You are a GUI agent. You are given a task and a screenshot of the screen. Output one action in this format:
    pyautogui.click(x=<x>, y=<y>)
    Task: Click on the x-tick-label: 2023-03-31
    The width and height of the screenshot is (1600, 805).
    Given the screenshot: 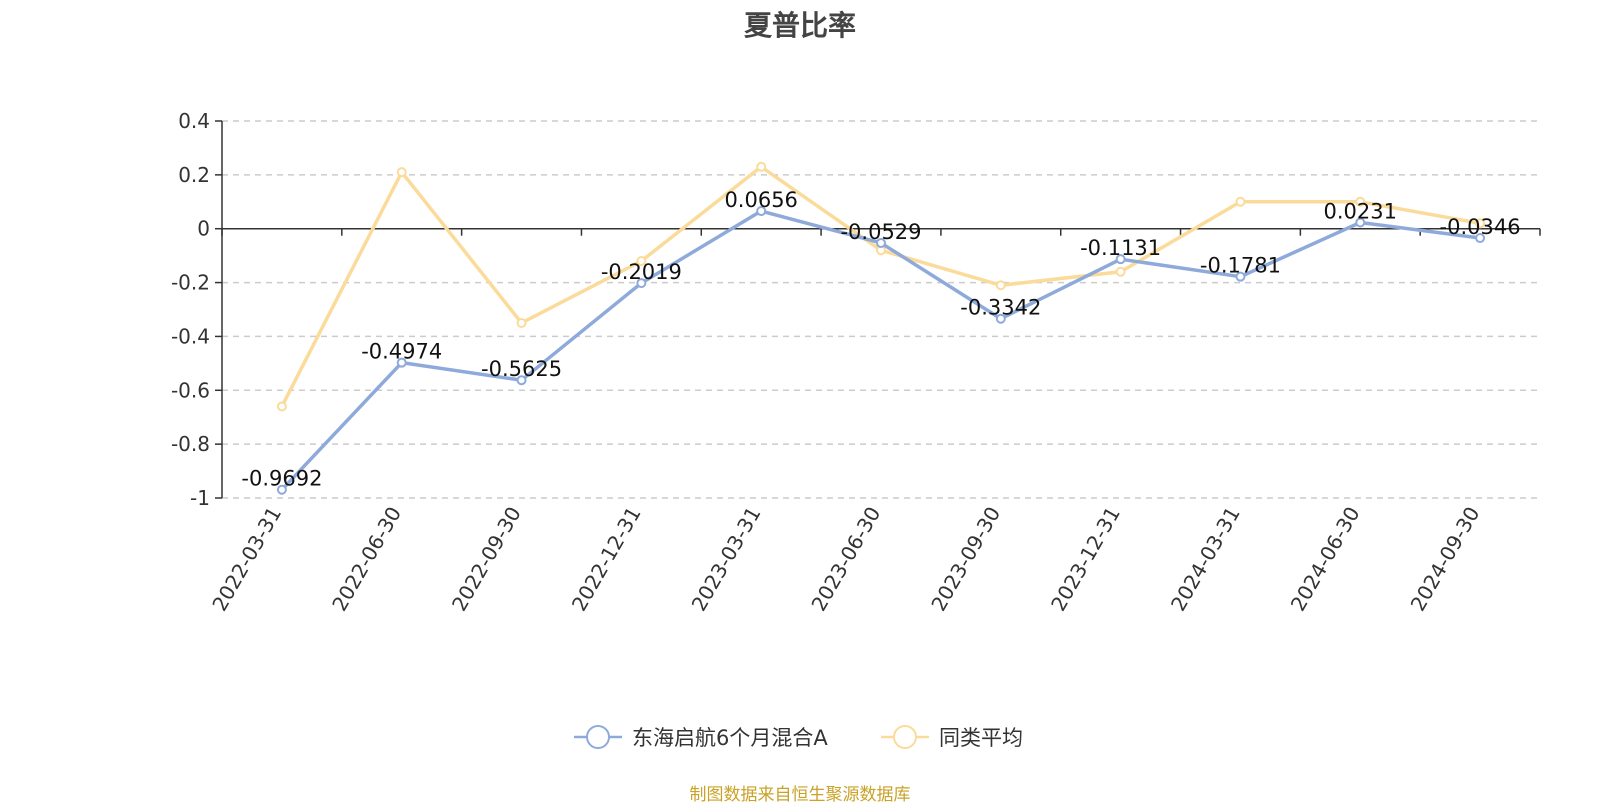 What is the action you would take?
    pyautogui.click(x=726, y=559)
    